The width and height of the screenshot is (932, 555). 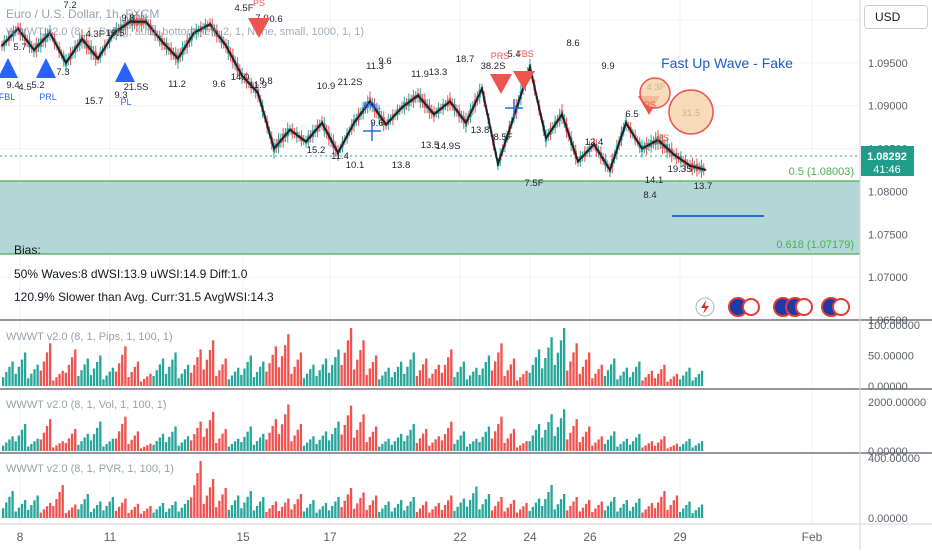 What do you see at coordinates (350, 82) in the screenshot?
I see `wave-label: 21.2S` at bounding box center [350, 82].